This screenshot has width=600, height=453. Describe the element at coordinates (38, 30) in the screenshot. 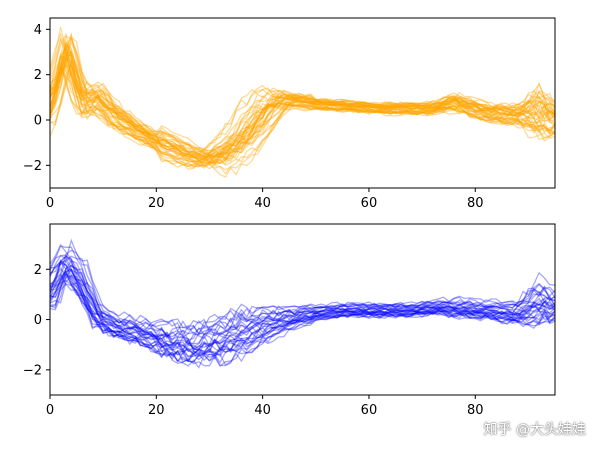

I see `y-tick-label: 4` at that location.